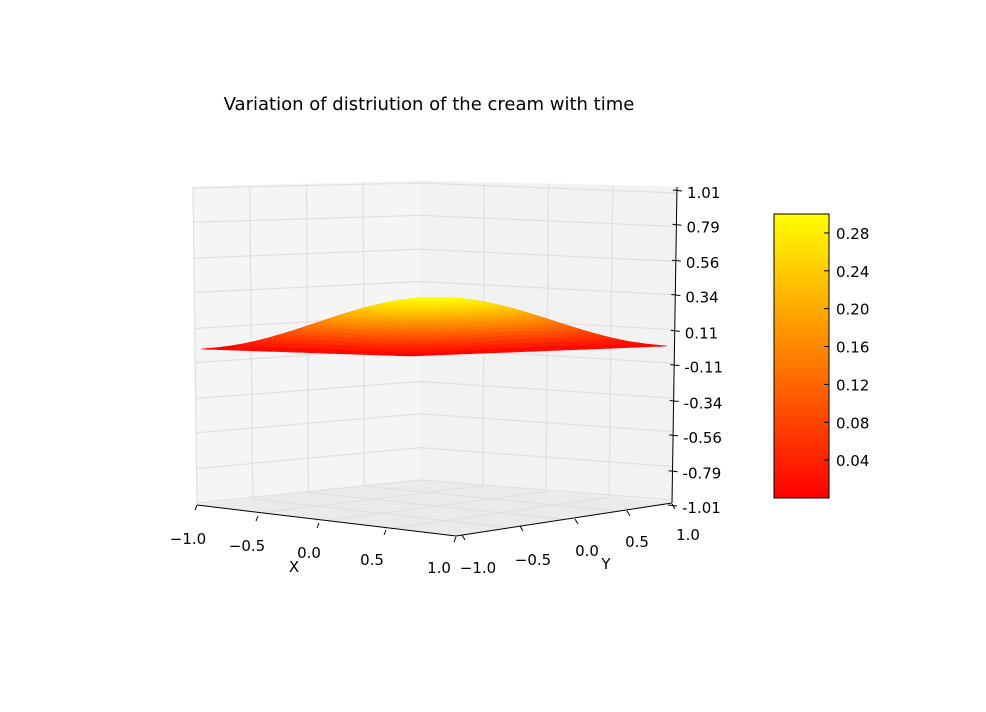 The height and width of the screenshot is (712, 986). Describe the element at coordinates (801, 356) in the screenshot. I see `colorbar-gradient` at that location.